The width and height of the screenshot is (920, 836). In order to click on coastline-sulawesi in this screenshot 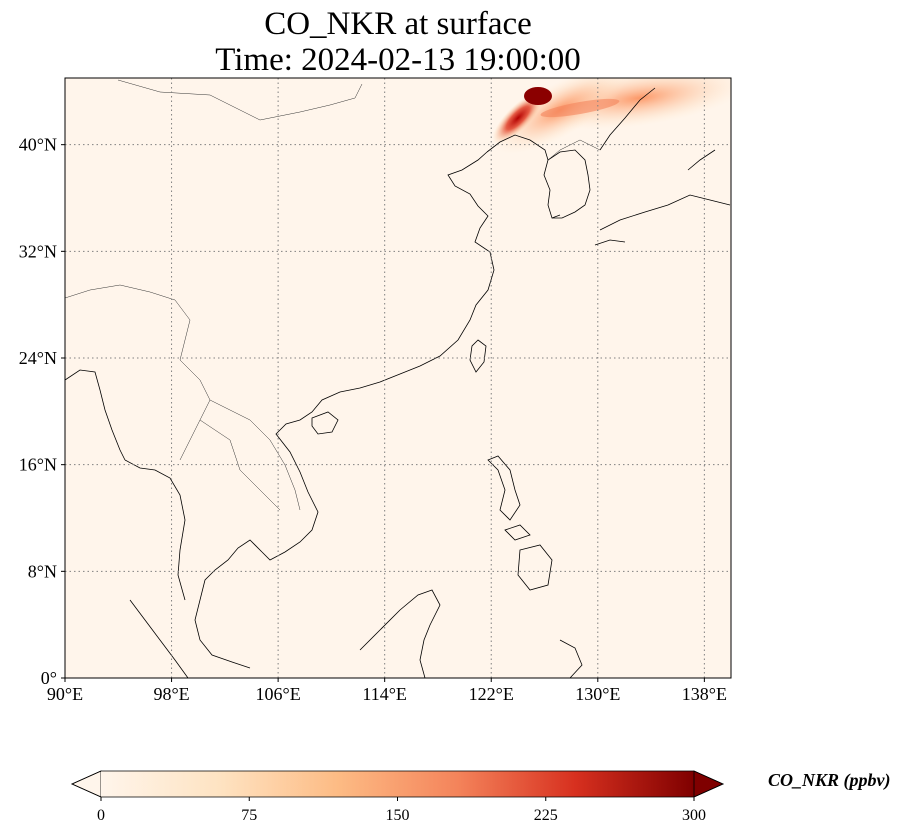, I will do `click(571, 658)`.